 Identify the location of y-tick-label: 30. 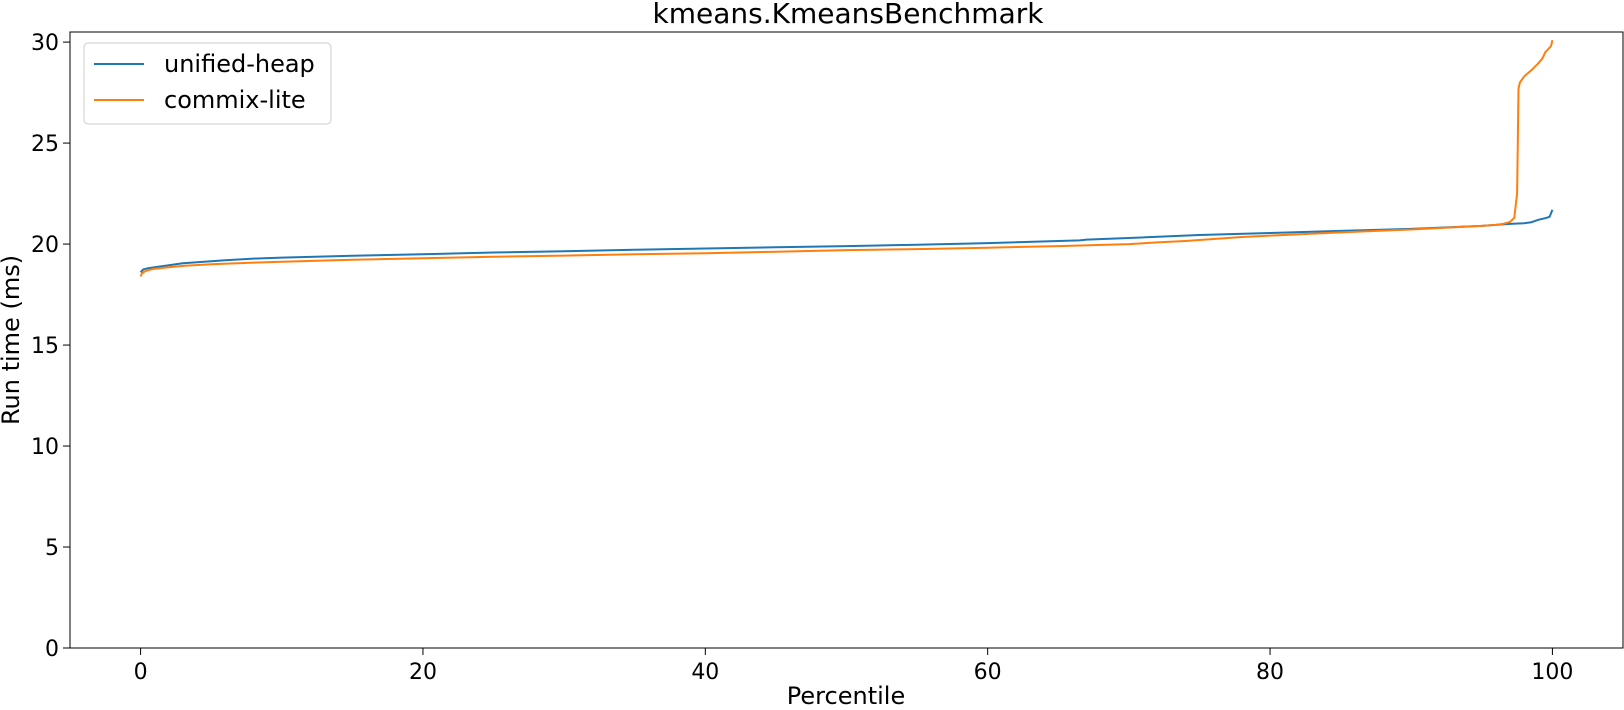
(45, 43).